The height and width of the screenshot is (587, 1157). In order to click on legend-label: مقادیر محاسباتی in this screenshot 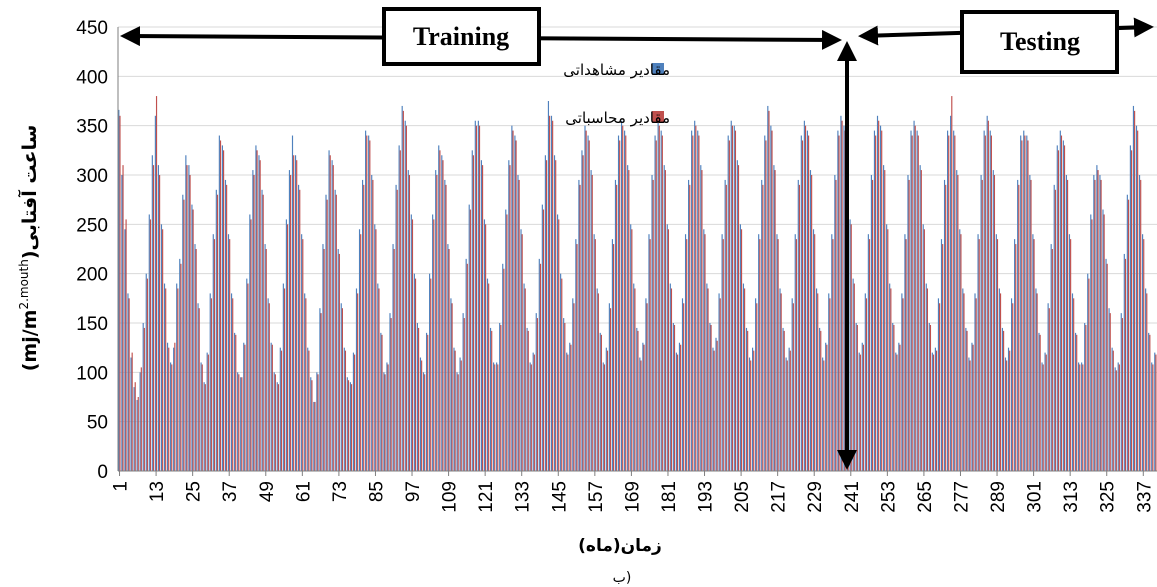, I will do `click(617, 118)`.